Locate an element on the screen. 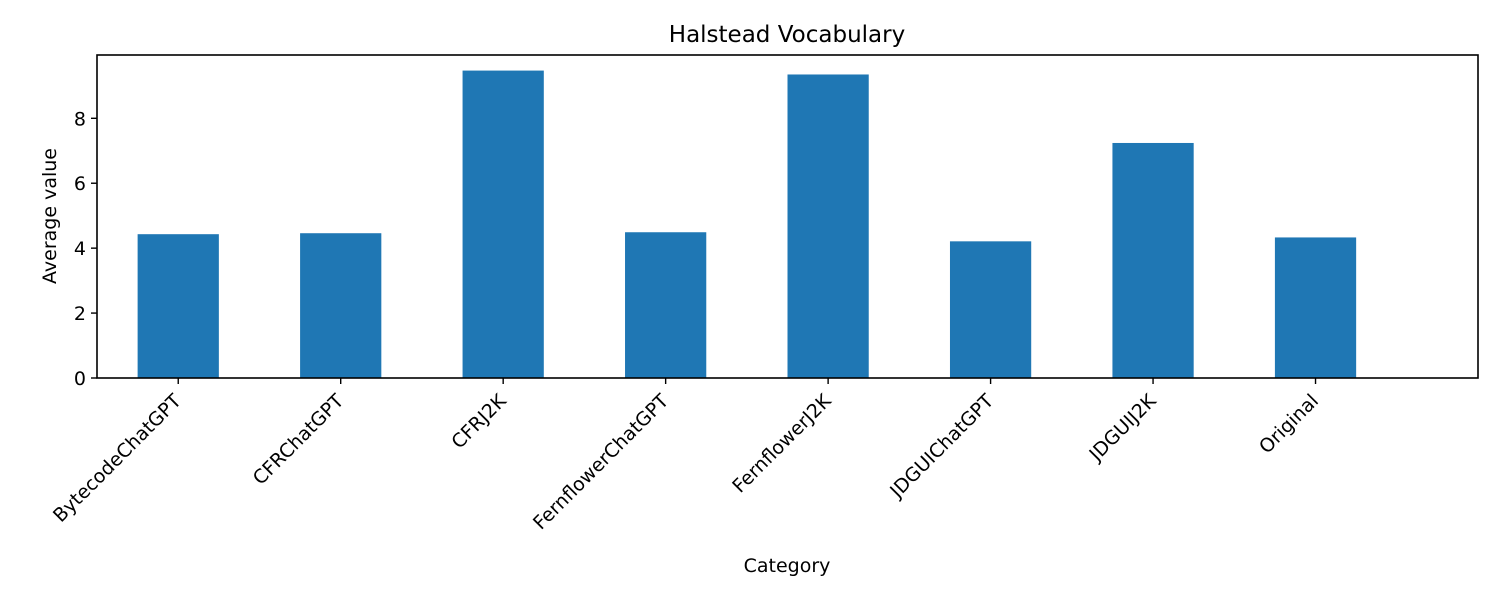 The image size is (1500, 600). y-axis: 0 2 4 6 8 is located at coordinates (85, 249).